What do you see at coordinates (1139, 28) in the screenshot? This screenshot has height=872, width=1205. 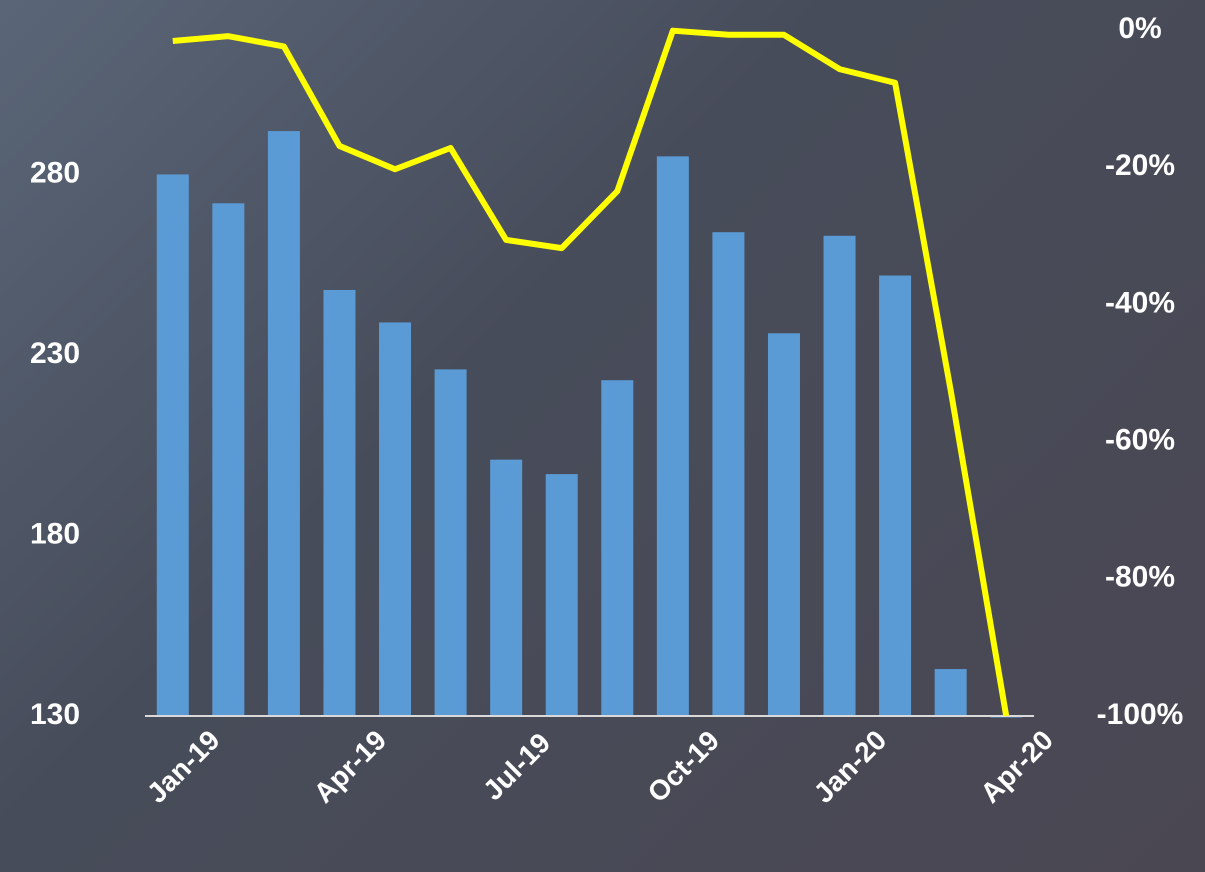 I see `y2-tick-label: 0%` at bounding box center [1139, 28].